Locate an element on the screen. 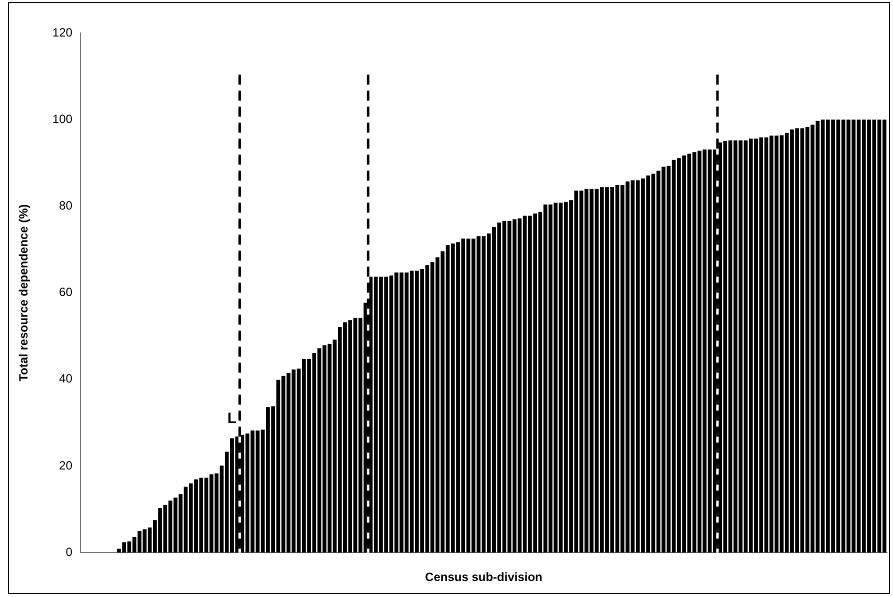  y-tick-label: 60 is located at coordinates (66, 292).